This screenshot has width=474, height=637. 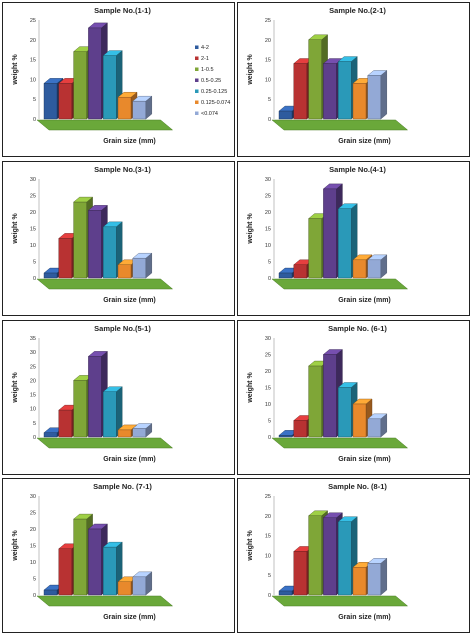 I want to click on chart-title: Sample No.(2-1), so click(x=357, y=10).